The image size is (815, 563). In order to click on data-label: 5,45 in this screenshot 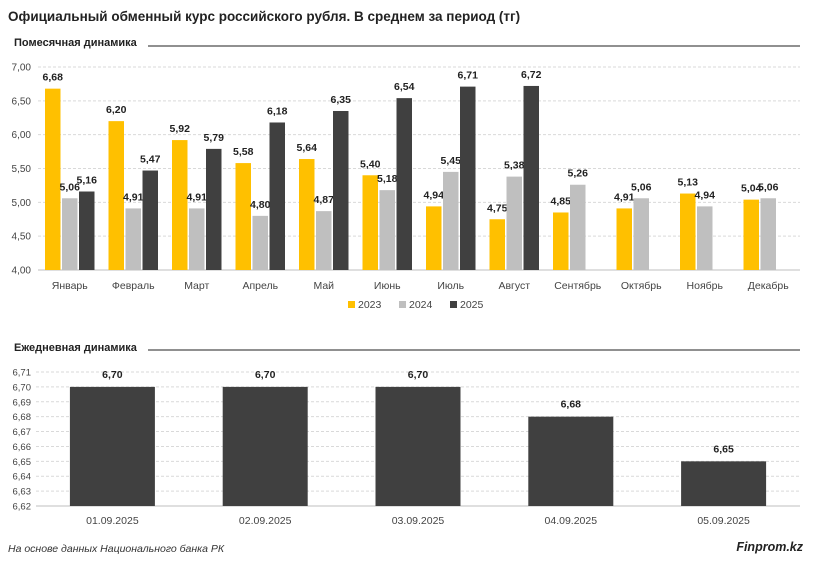, I will do `click(451, 161)`.